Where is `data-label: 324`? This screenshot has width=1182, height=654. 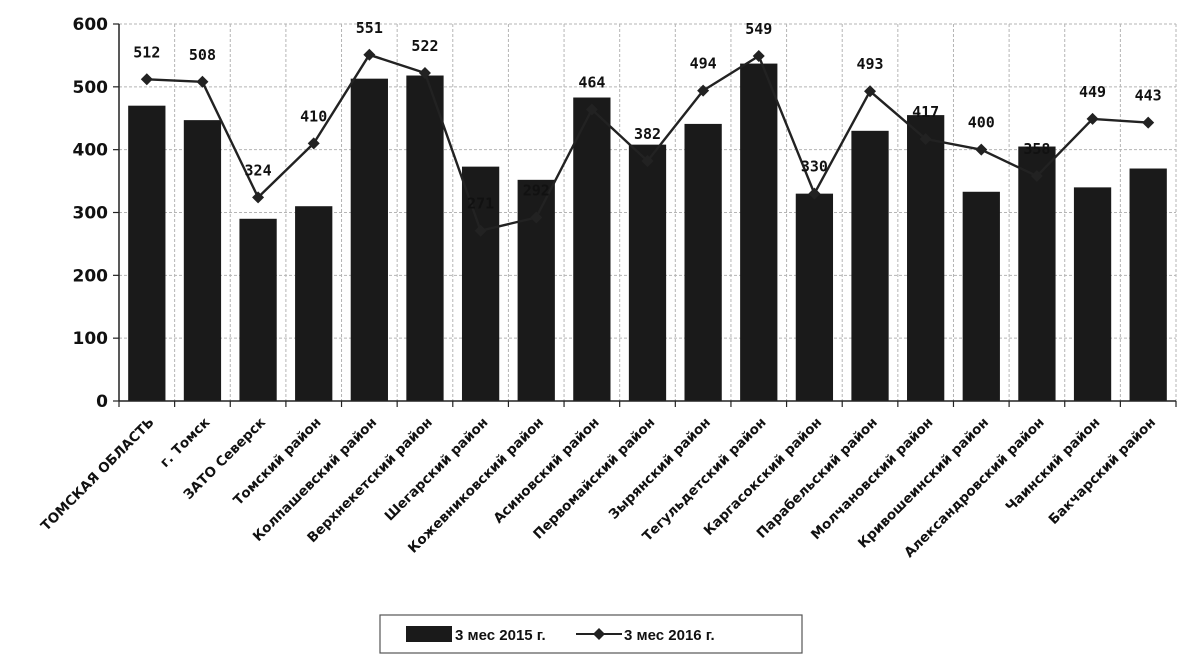 data-label: 324 is located at coordinates (258, 170).